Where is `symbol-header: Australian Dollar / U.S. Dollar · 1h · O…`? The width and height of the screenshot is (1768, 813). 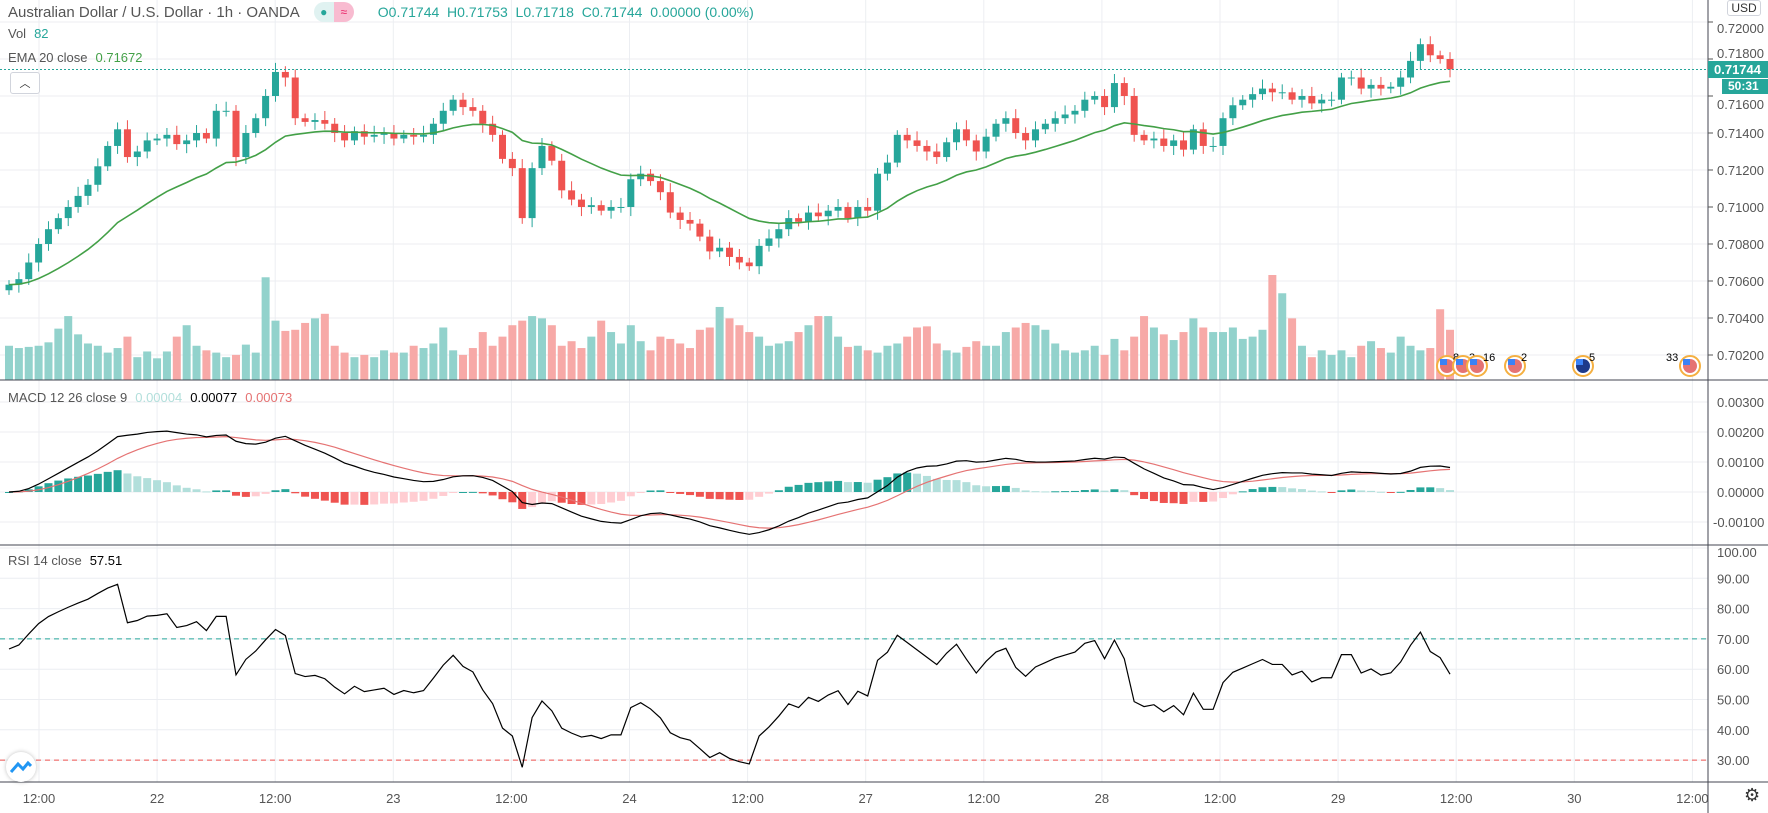 symbol-header: Australian Dollar / U.S. Dollar · 1h · O… is located at coordinates (381, 12).